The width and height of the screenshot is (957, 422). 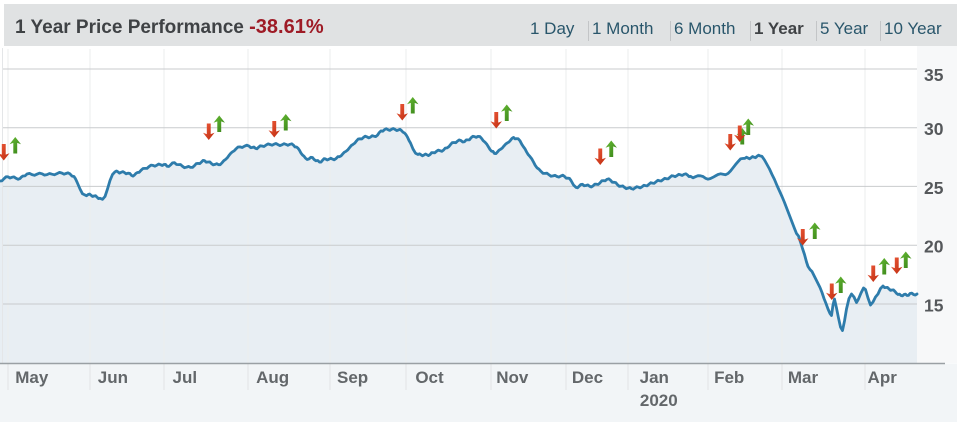 What do you see at coordinates (803, 377) in the screenshot?
I see `svg-text: Mar` at bounding box center [803, 377].